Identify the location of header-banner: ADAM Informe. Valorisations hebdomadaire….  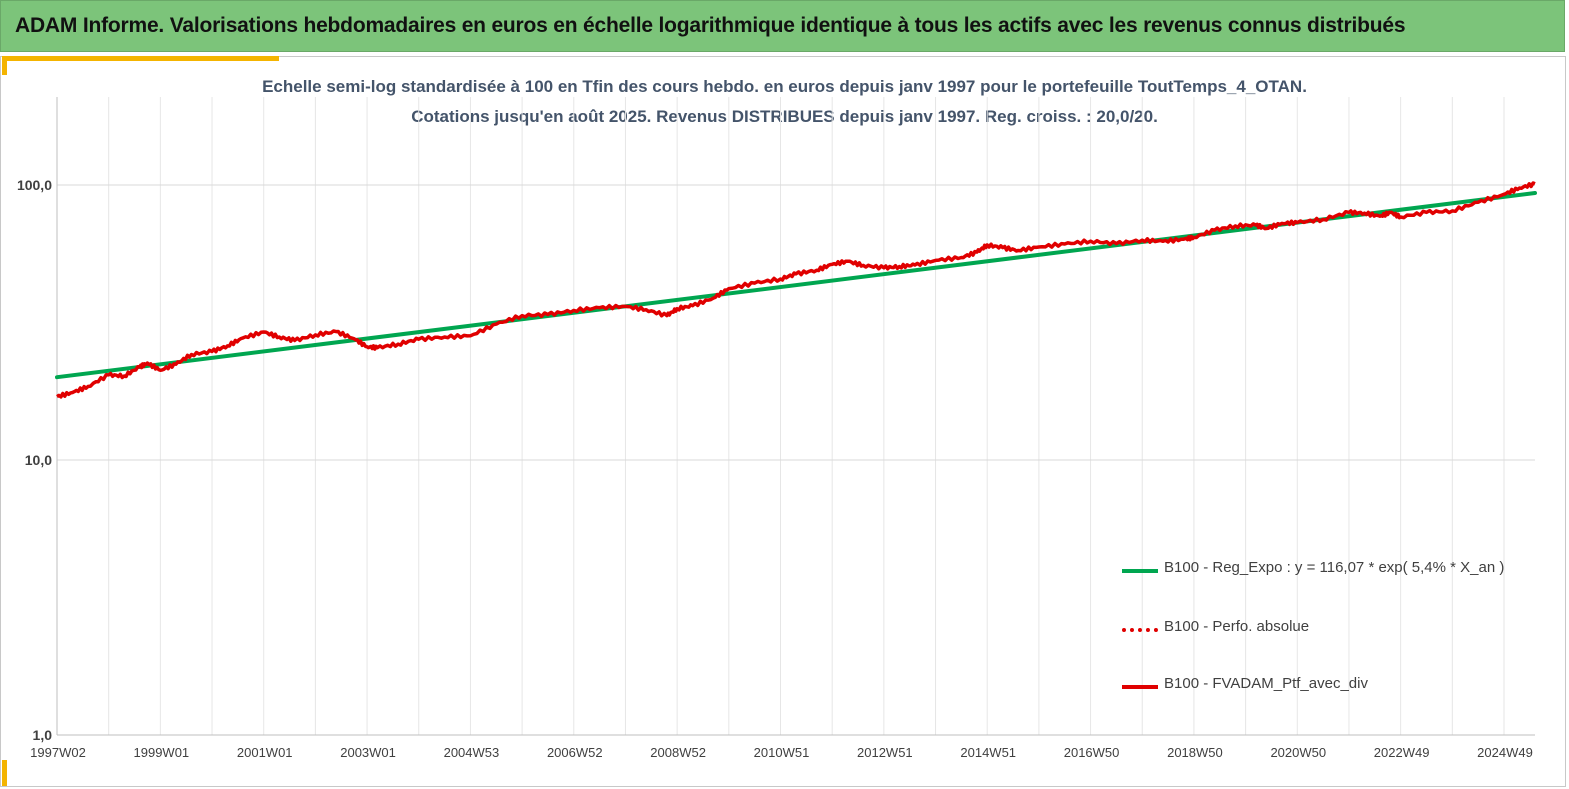
(782, 26).